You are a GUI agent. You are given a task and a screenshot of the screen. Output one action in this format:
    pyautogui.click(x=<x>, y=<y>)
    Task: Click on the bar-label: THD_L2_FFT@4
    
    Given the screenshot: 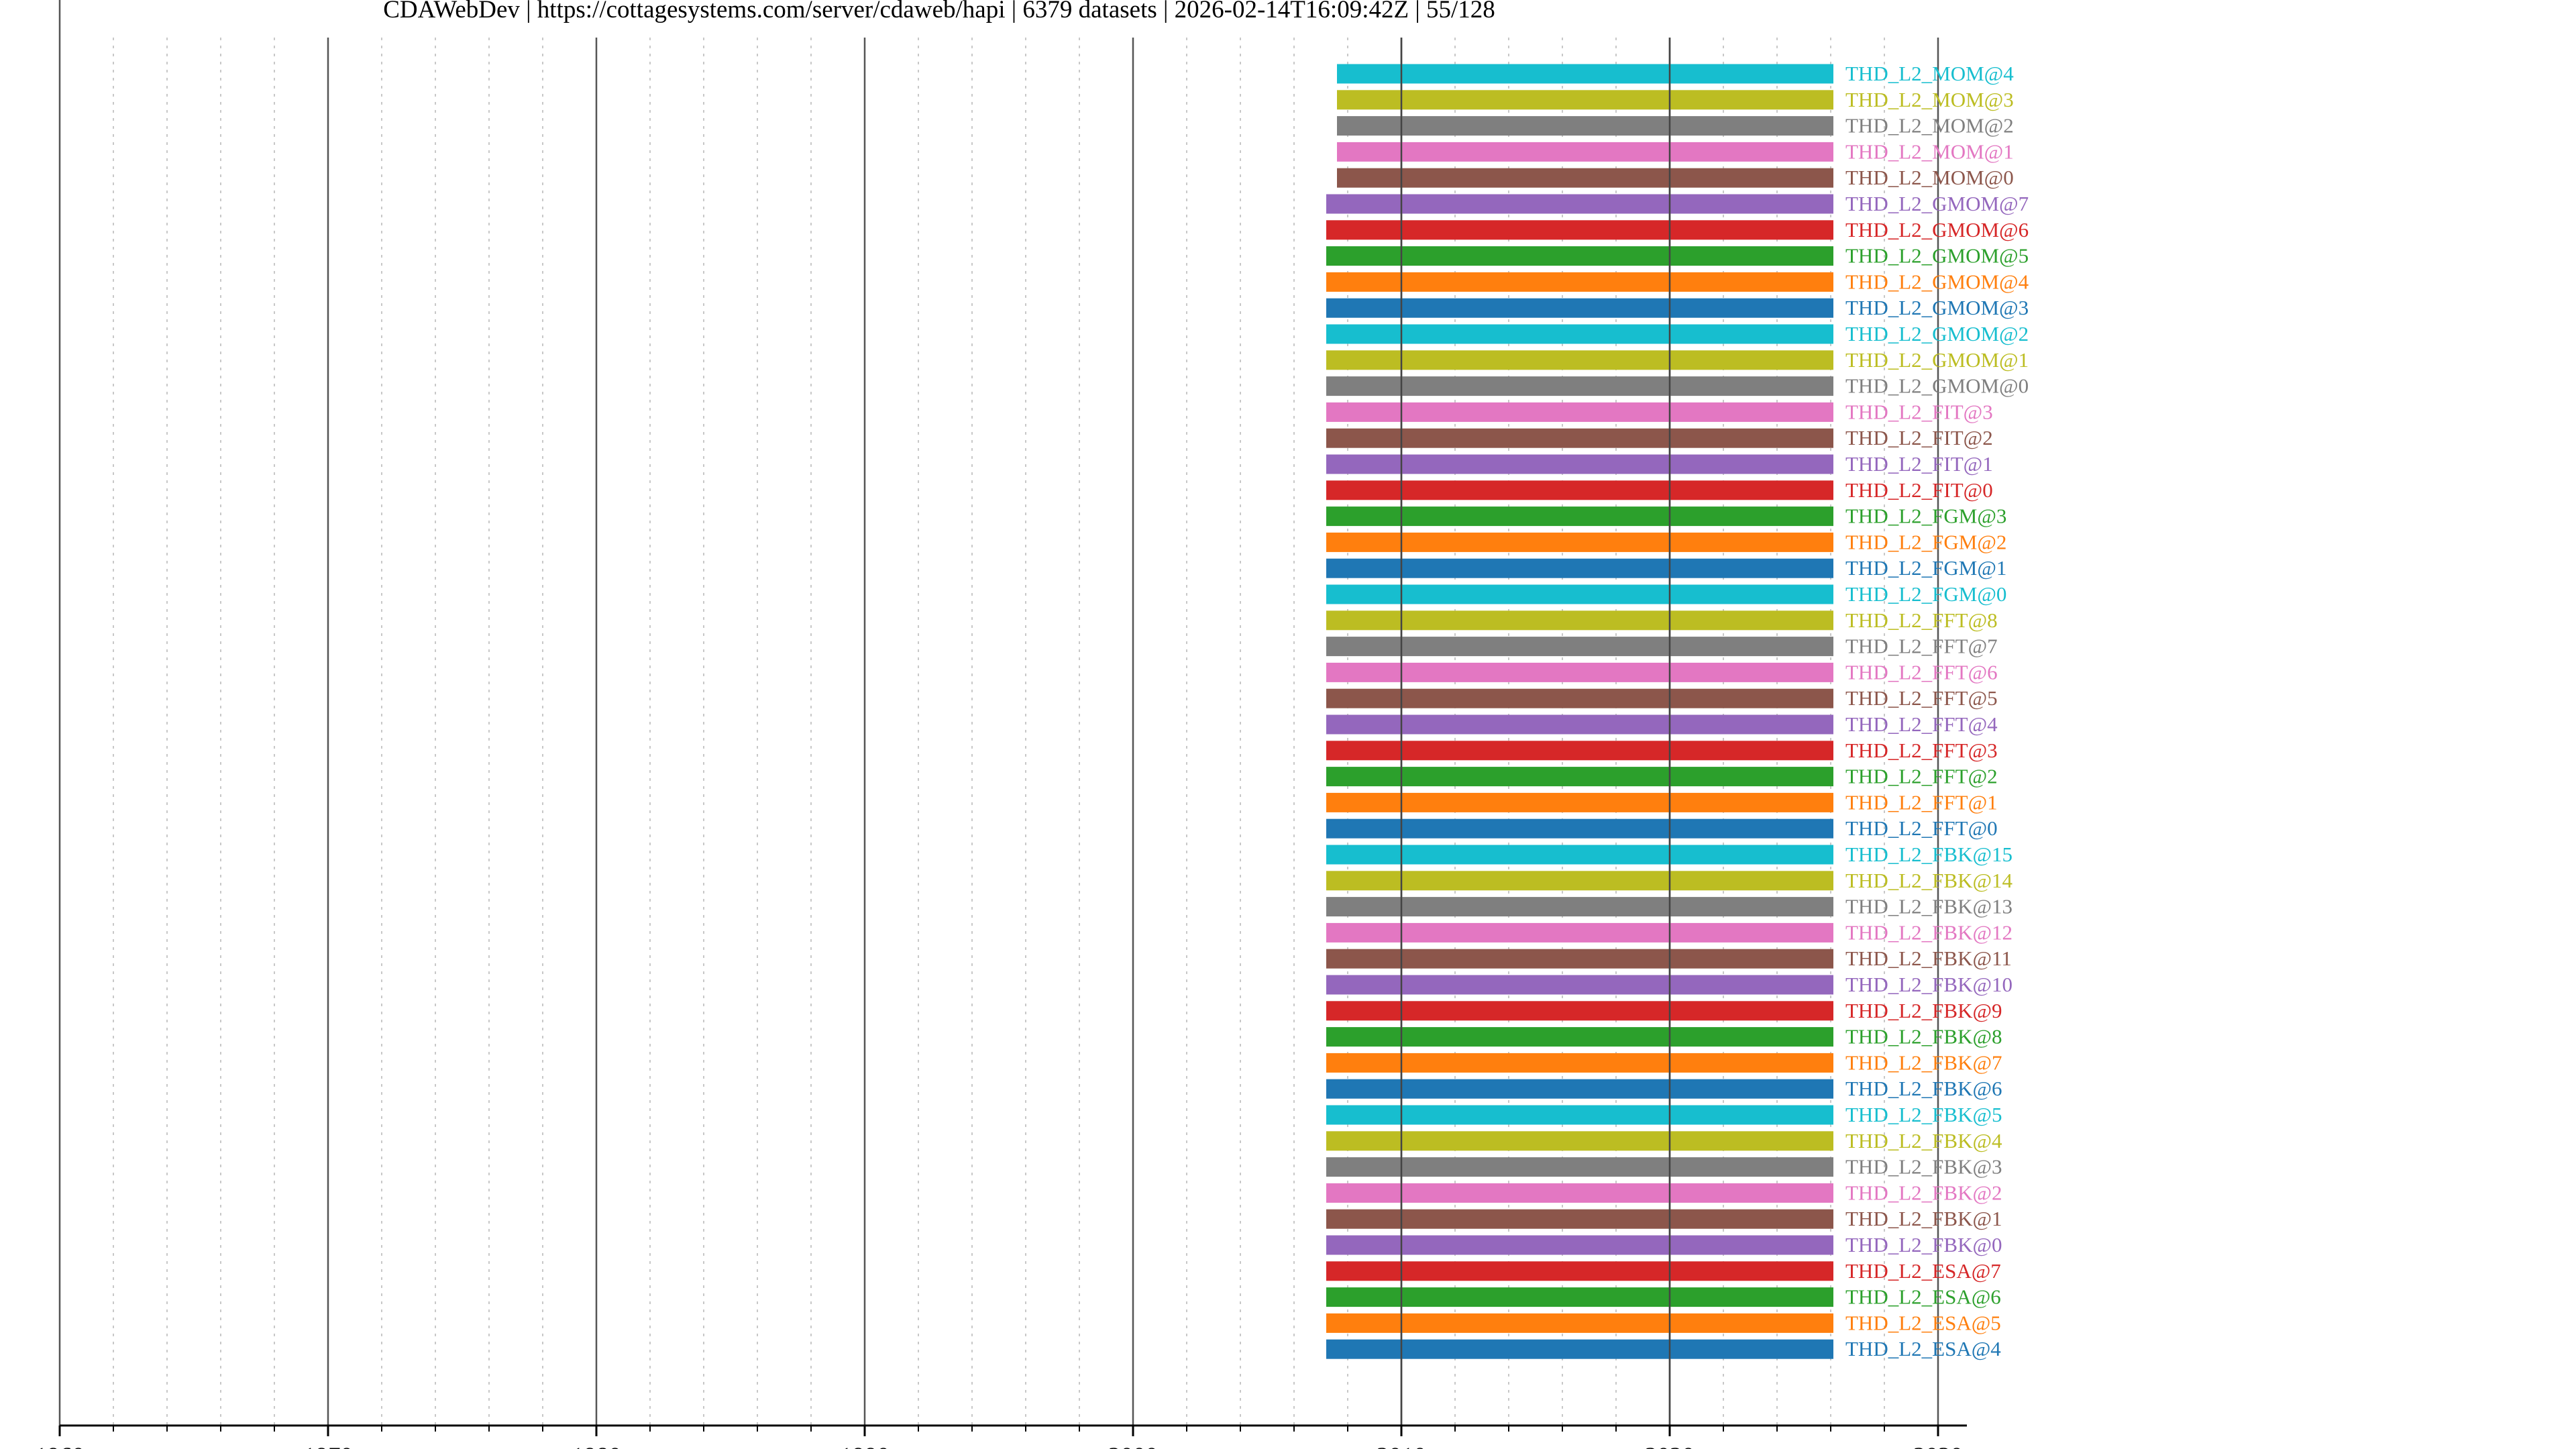 What is the action you would take?
    pyautogui.click(x=1921, y=724)
    